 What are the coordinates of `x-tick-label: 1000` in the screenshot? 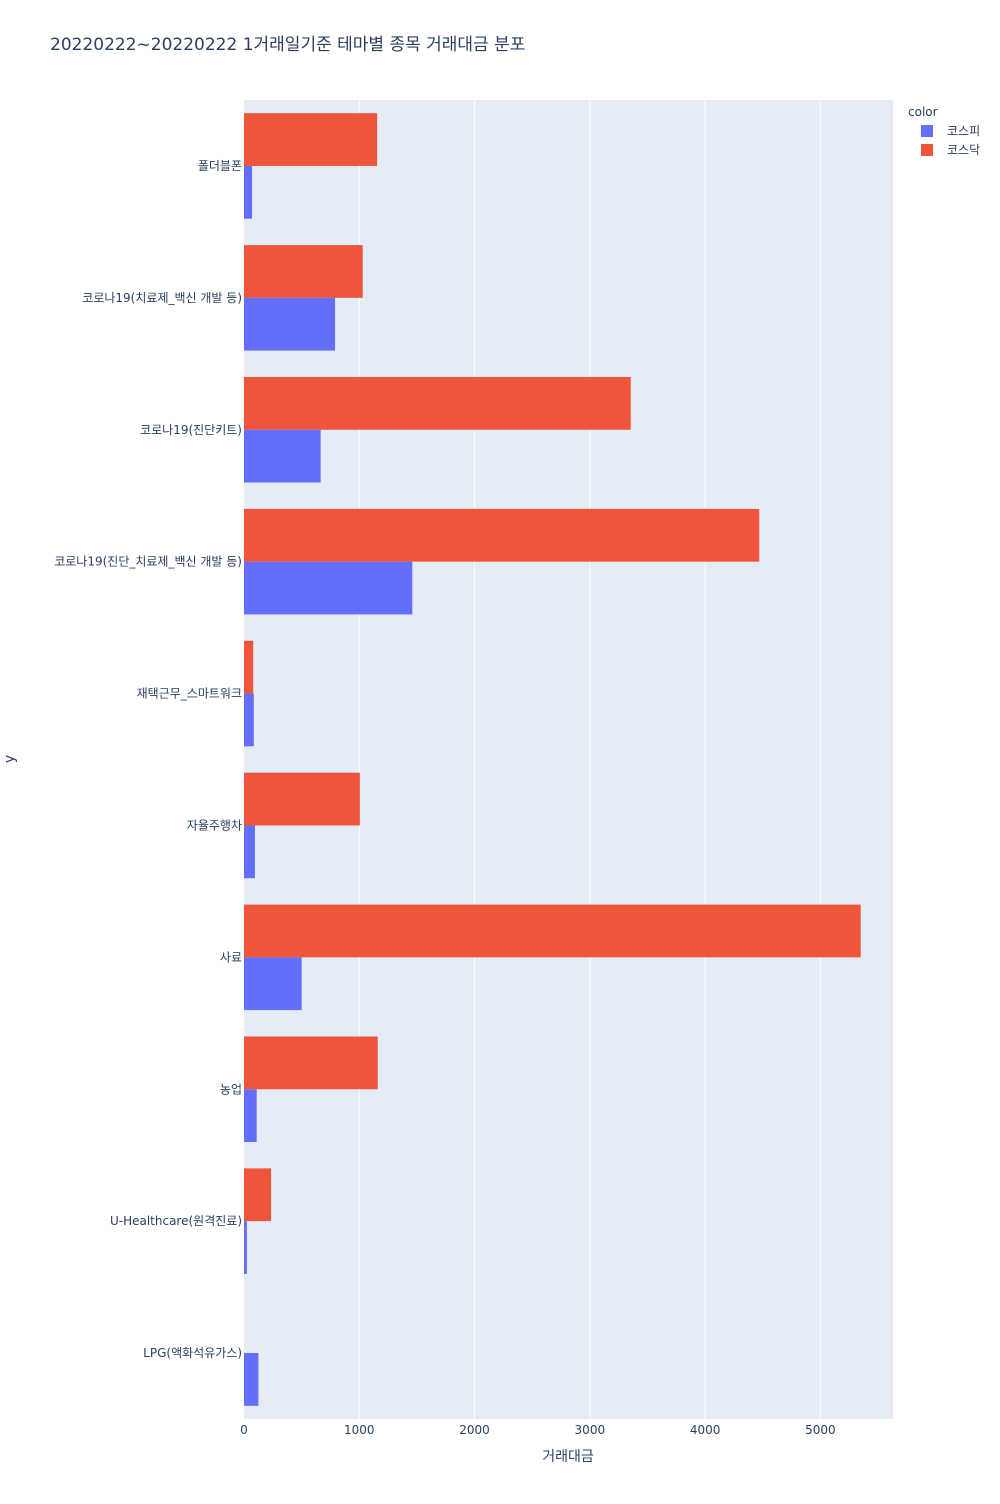 It's located at (359, 1430).